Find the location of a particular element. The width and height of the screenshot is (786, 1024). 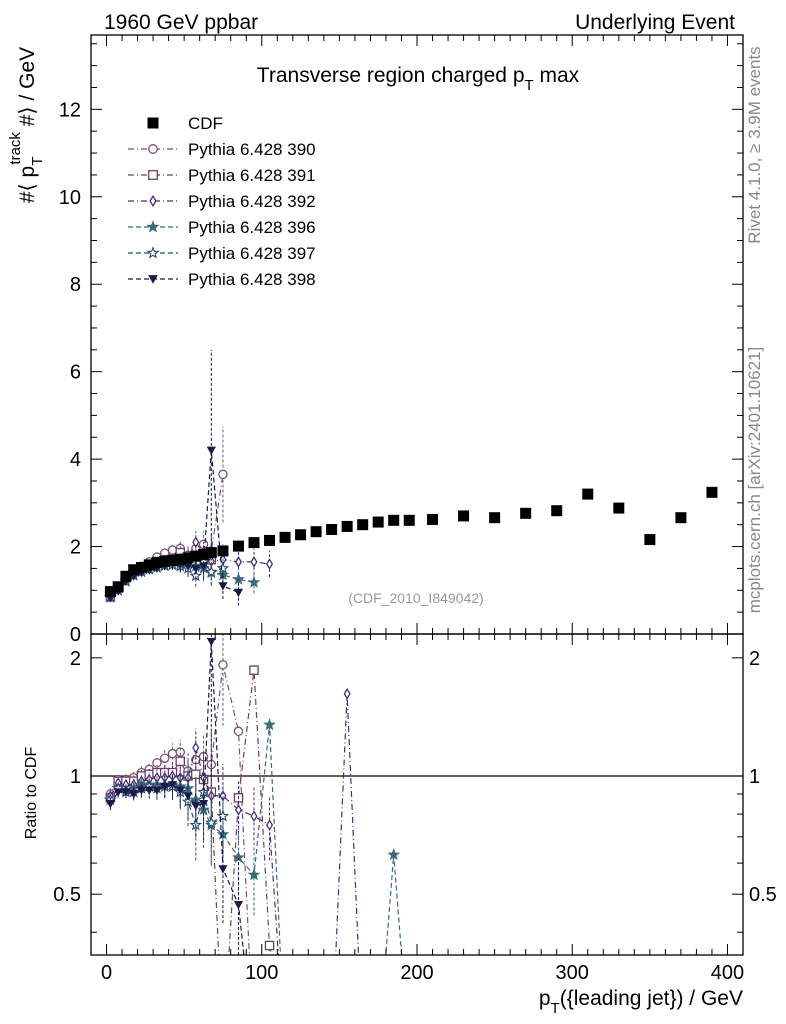

x-tick-label: 400 is located at coordinates (727, 973).